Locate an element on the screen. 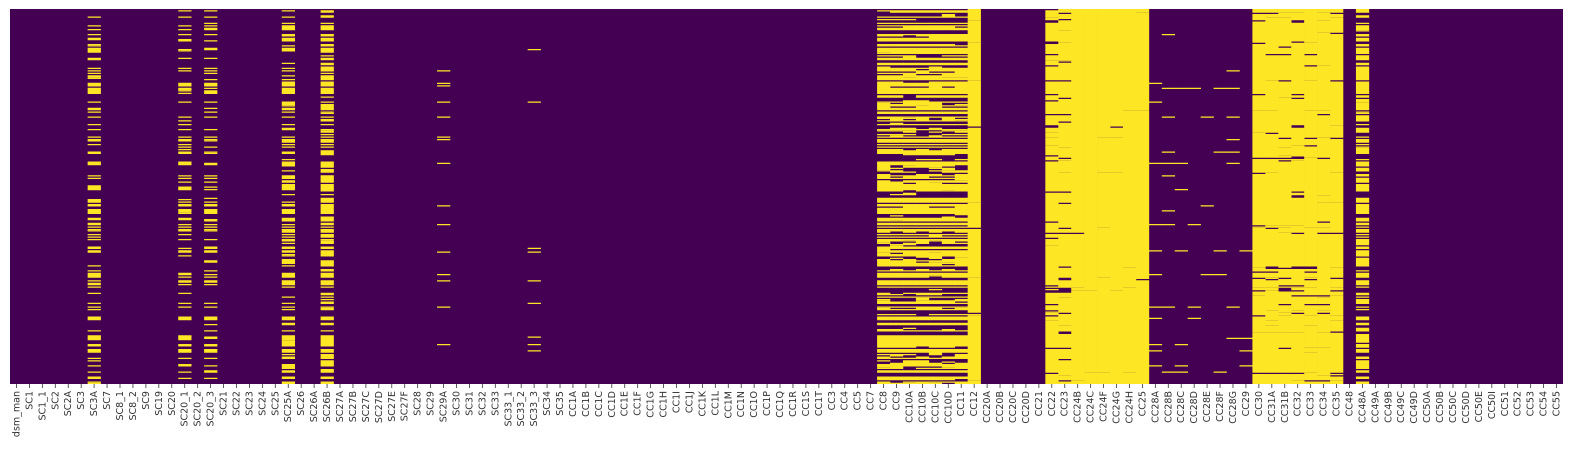  x-tick-label: CC5 is located at coordinates (858, 400).